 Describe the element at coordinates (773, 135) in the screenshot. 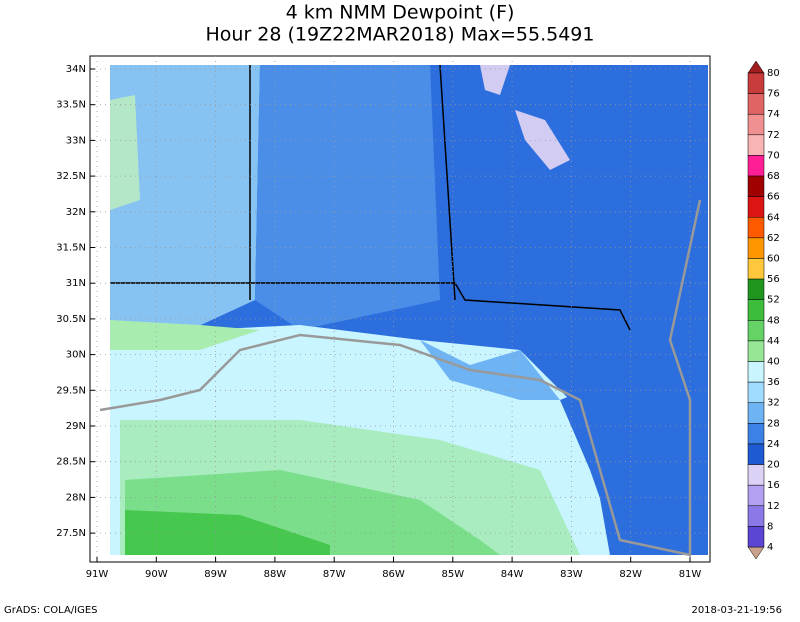

I see `colorbar-label: 72` at that location.